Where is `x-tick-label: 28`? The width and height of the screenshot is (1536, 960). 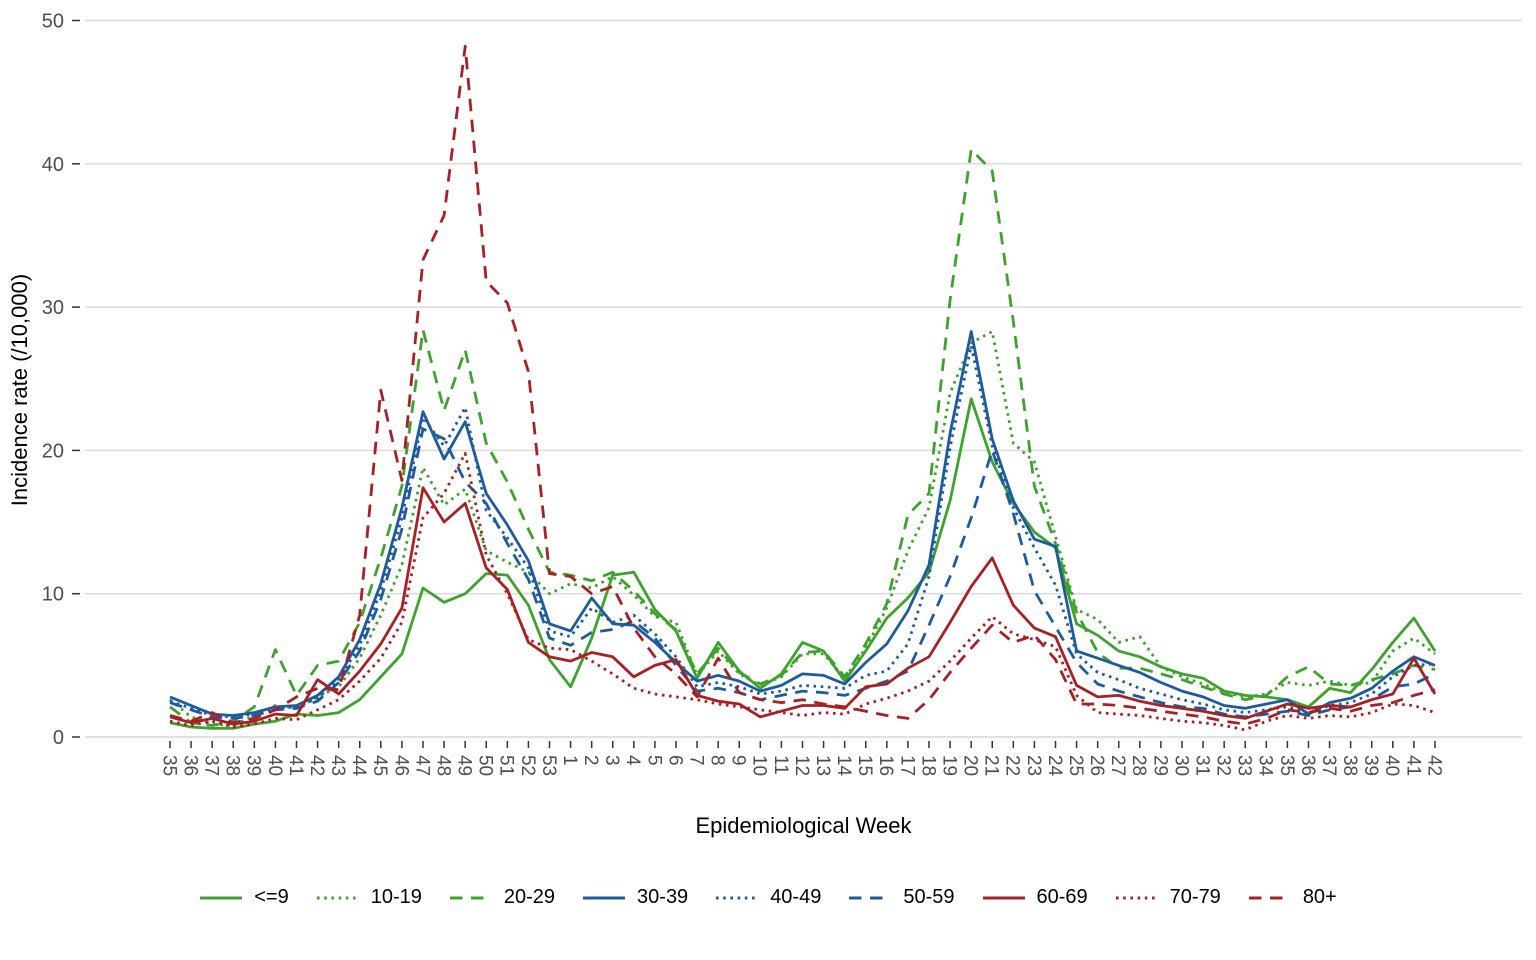 x-tick-label: 28 is located at coordinates (1138, 765).